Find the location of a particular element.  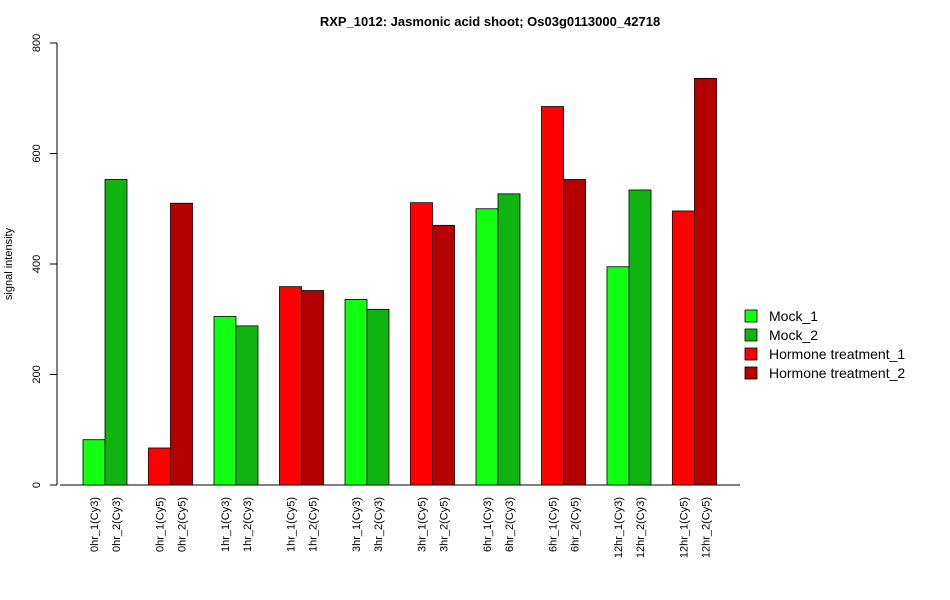

x-tick-label: 3hr_2(Cy3) is located at coordinates (379, 524).